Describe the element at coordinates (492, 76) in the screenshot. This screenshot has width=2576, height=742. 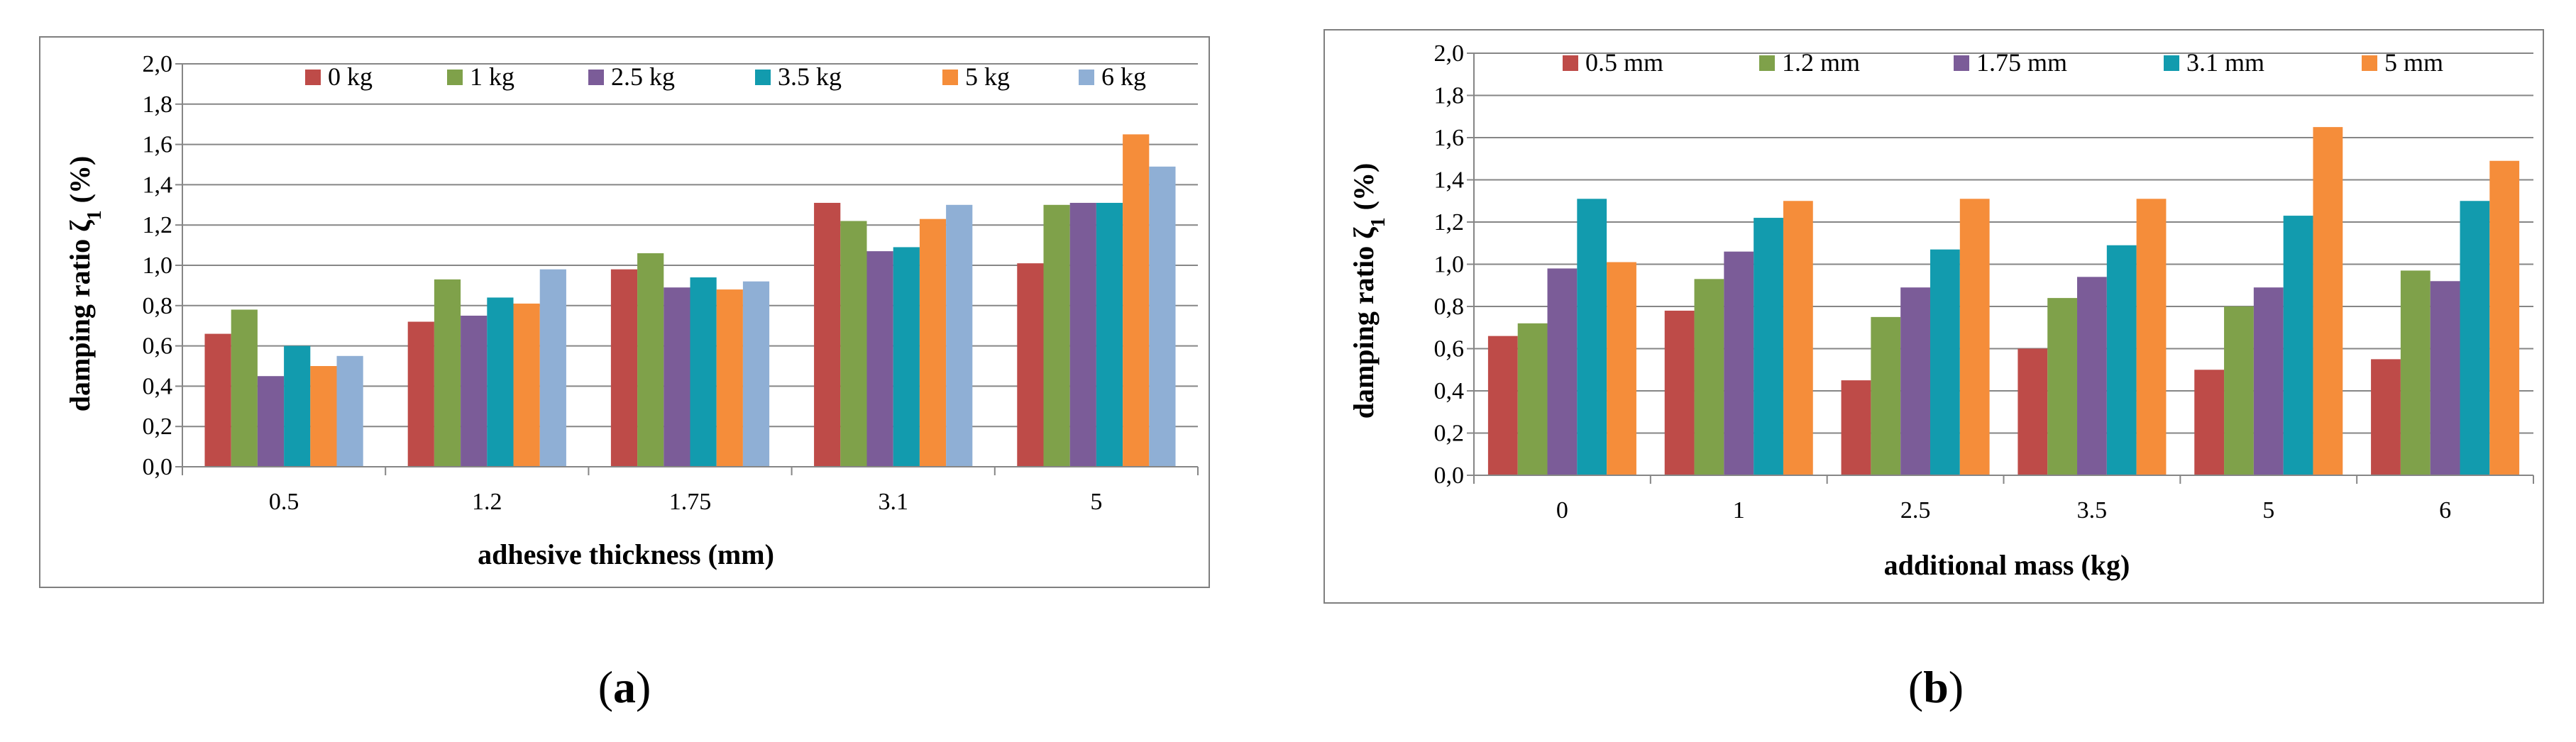
I see `legend-label: 1 kg` at that location.